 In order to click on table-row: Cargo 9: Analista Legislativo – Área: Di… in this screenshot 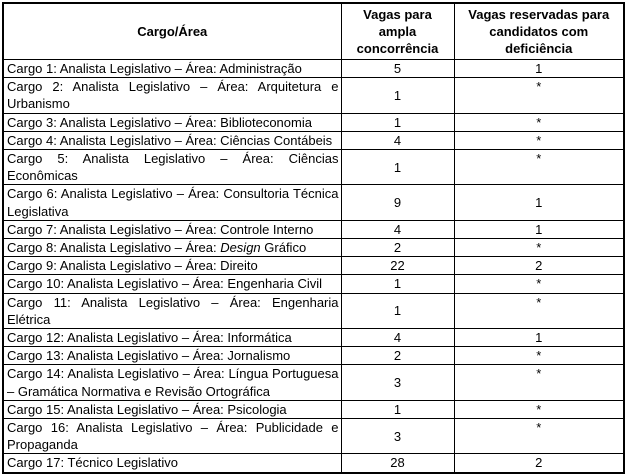, I will do `click(313, 266)`.